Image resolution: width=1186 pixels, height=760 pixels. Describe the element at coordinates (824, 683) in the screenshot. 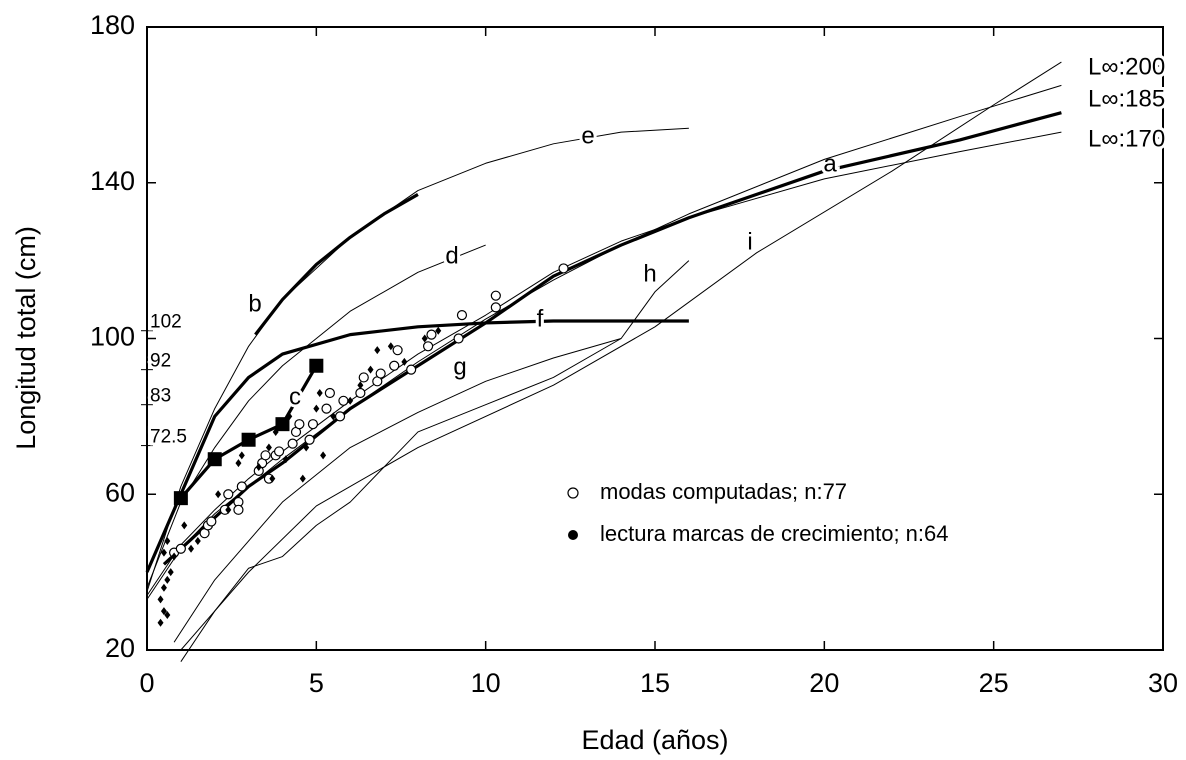

I see `x-tick-label: 20` at that location.